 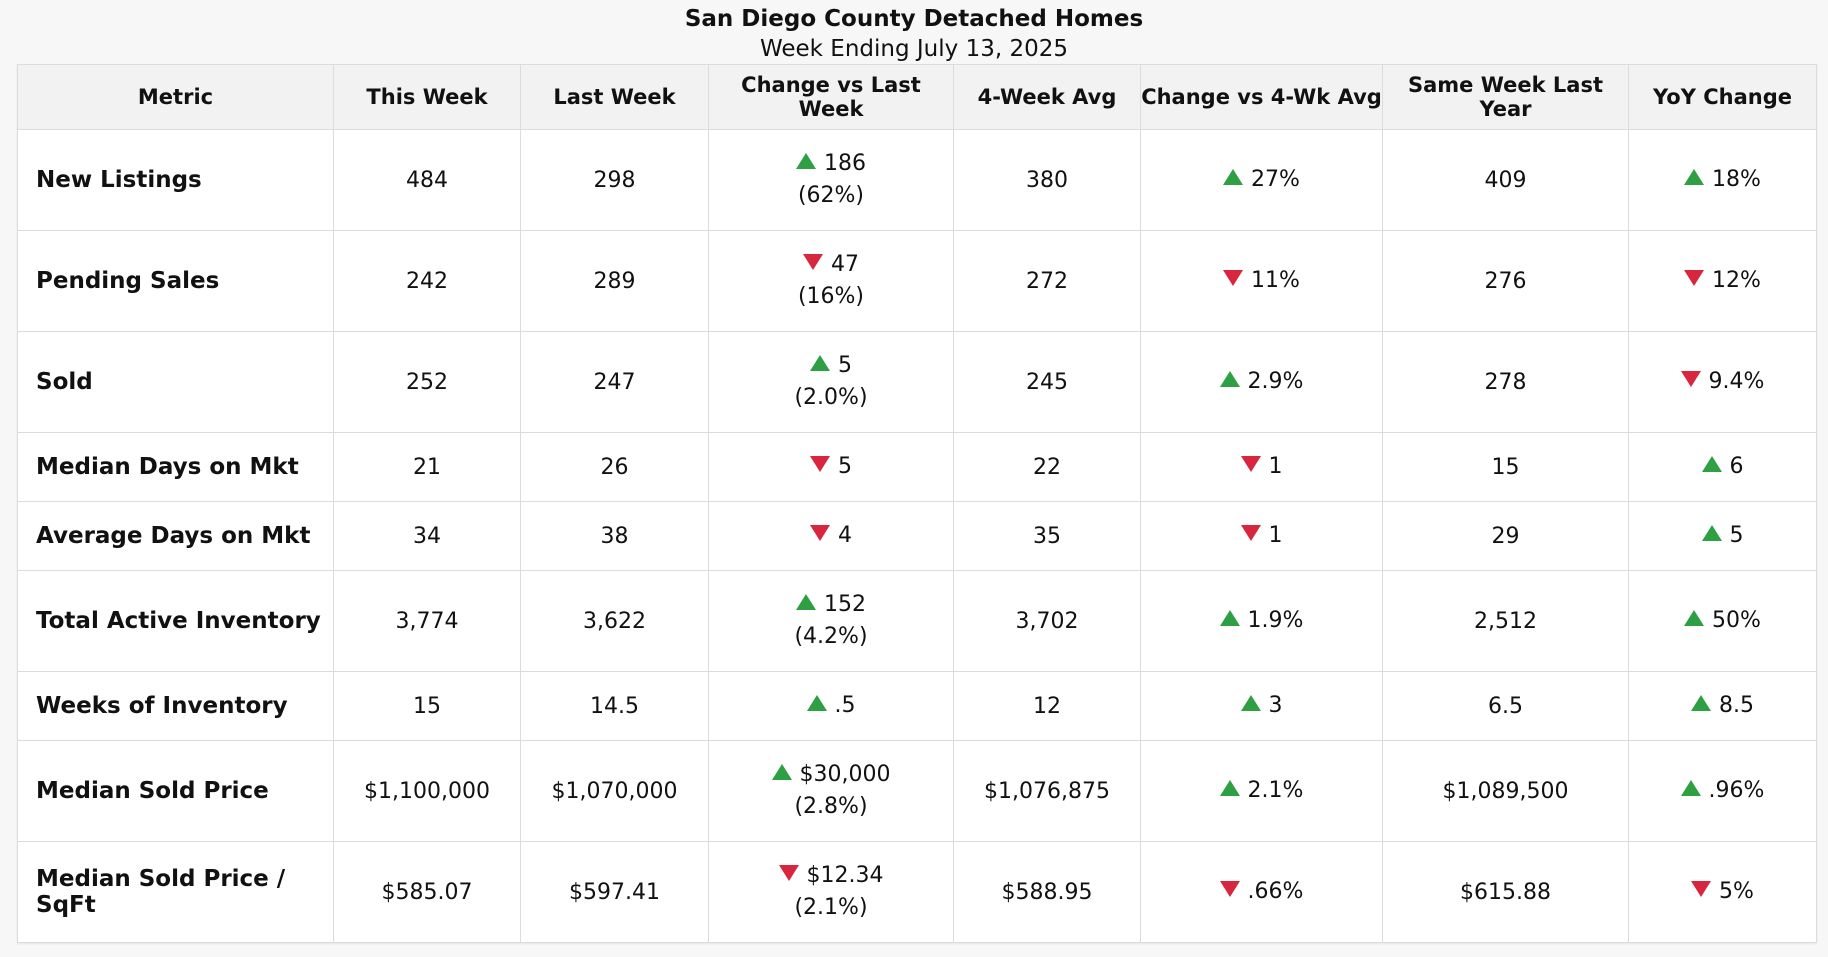 I want to click on four-week-avg-value: 3,702, so click(x=1047, y=621).